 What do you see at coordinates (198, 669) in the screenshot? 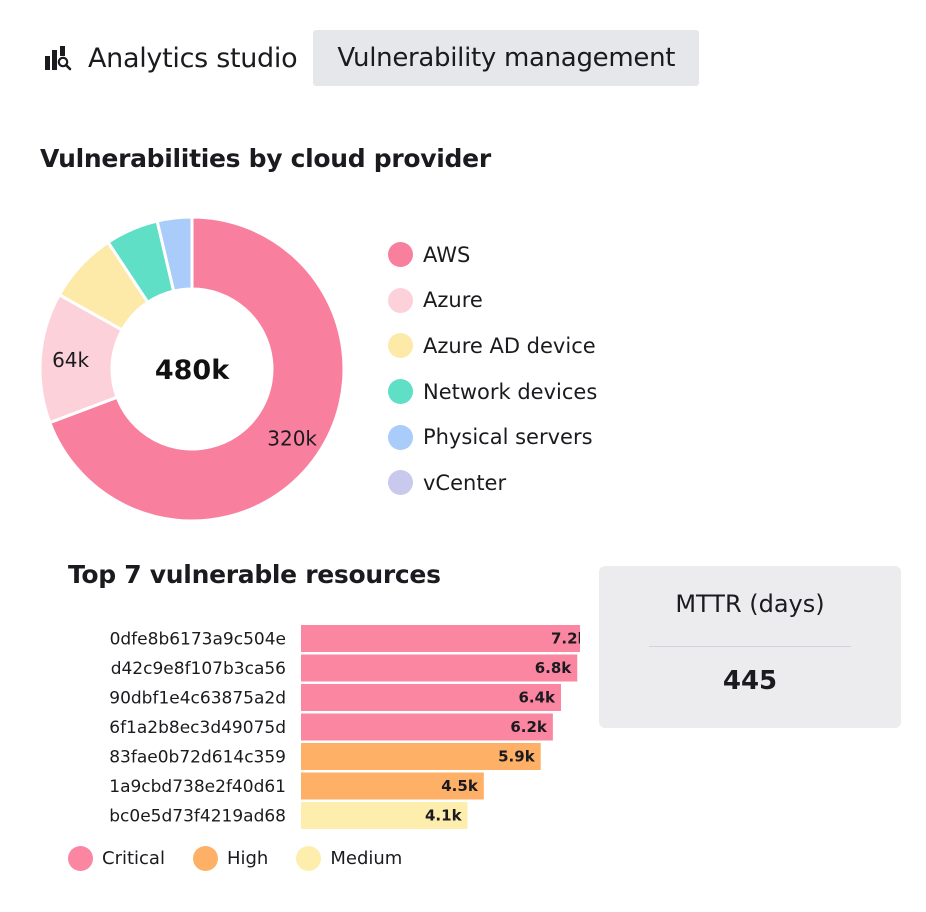
I see `bar-category-label: d42c9e8f107b3ca56` at bounding box center [198, 669].